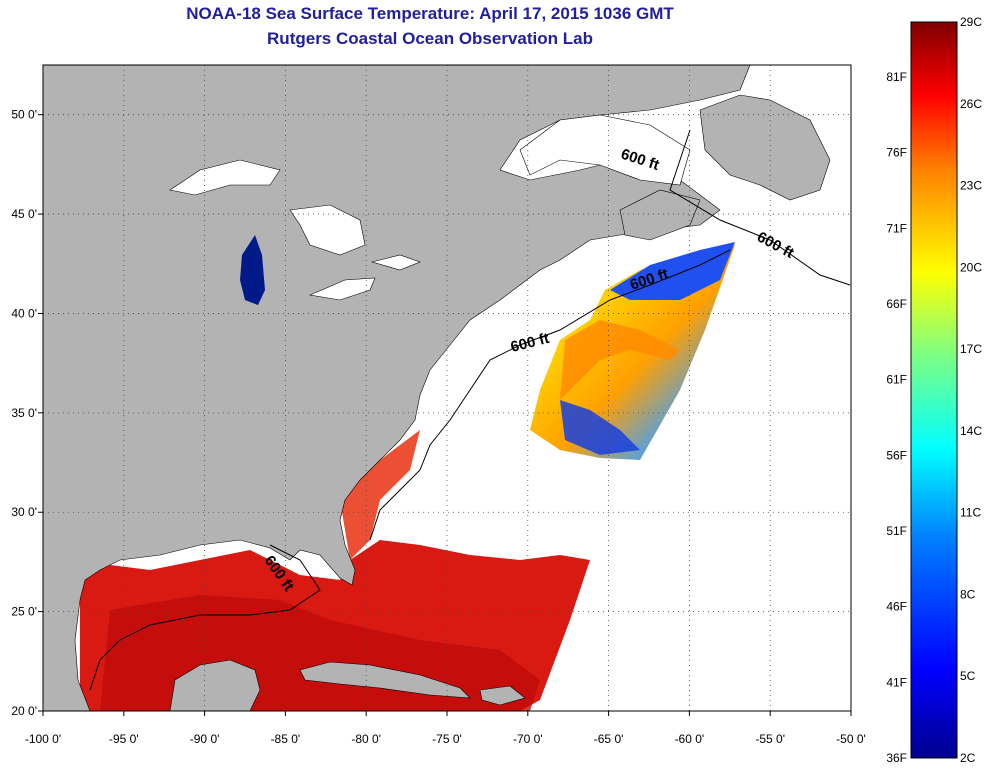  Describe the element at coordinates (896, 758) in the screenshot. I see `colorbar-fahrenheit-label: 36F` at that location.